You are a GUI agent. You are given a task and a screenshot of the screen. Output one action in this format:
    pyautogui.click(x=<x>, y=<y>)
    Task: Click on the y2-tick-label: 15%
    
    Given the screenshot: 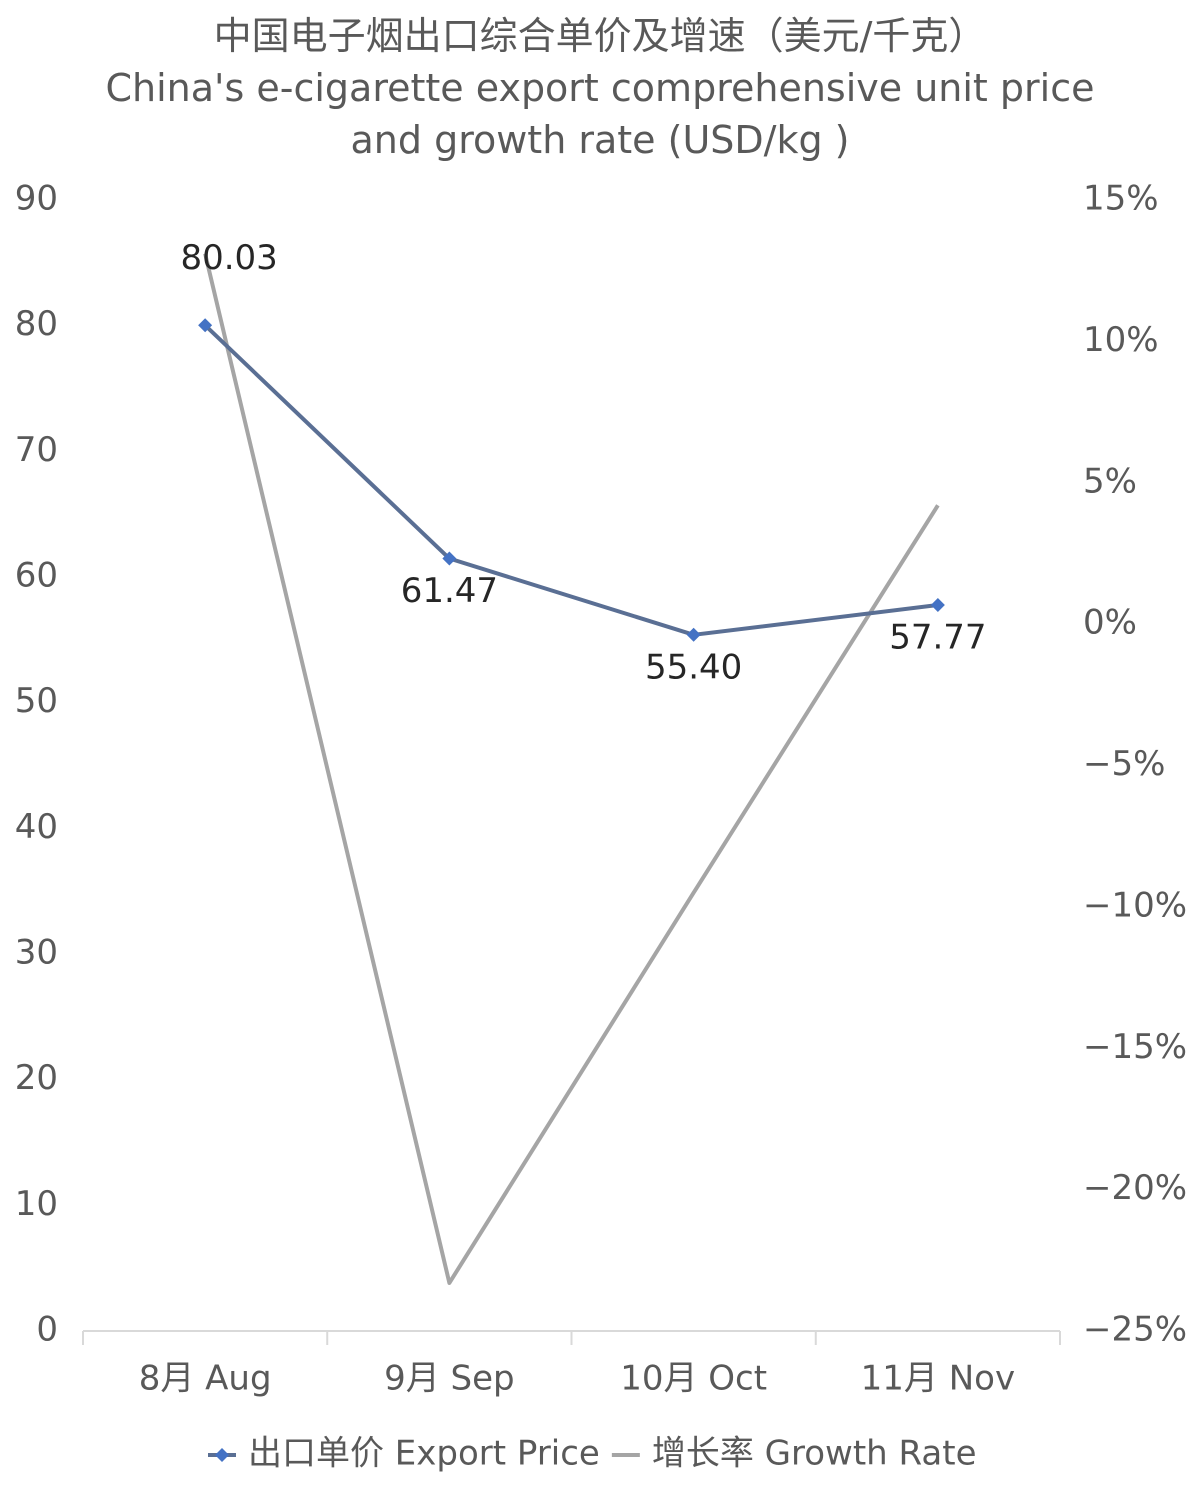 What is the action you would take?
    pyautogui.click(x=1121, y=199)
    